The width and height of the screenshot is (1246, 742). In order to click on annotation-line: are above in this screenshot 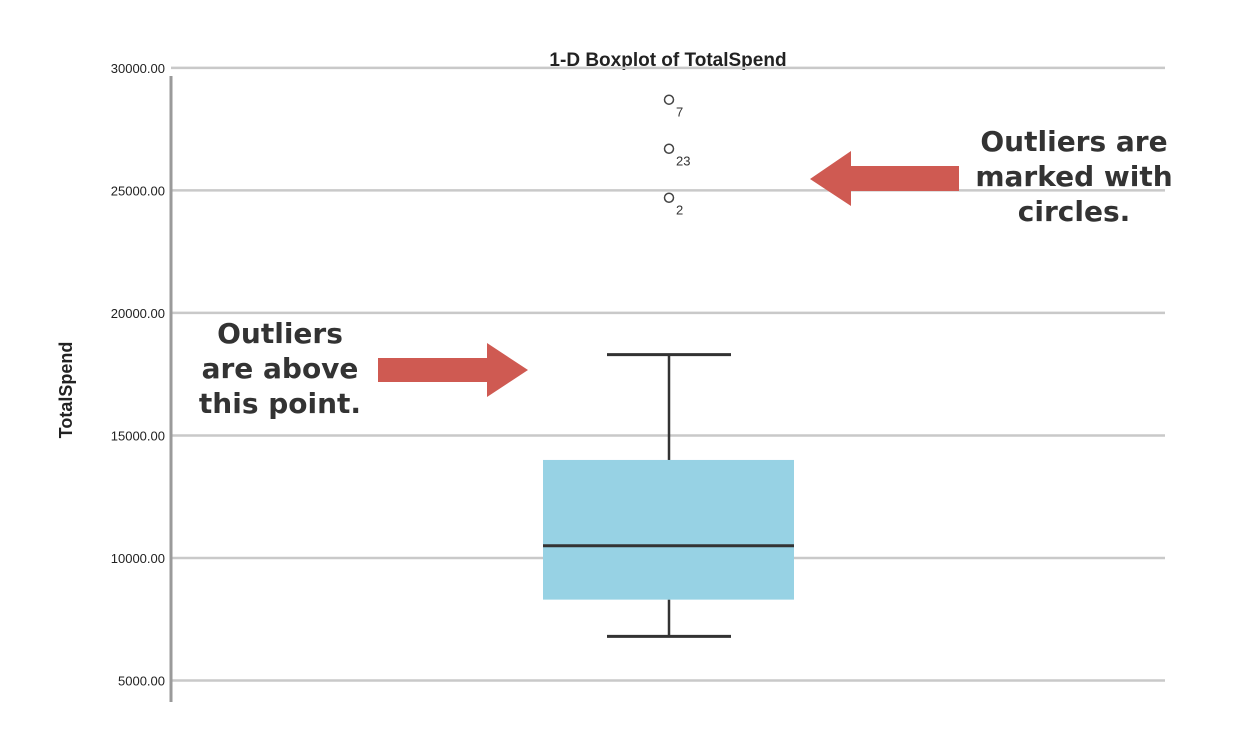, I will do `click(280, 368)`.